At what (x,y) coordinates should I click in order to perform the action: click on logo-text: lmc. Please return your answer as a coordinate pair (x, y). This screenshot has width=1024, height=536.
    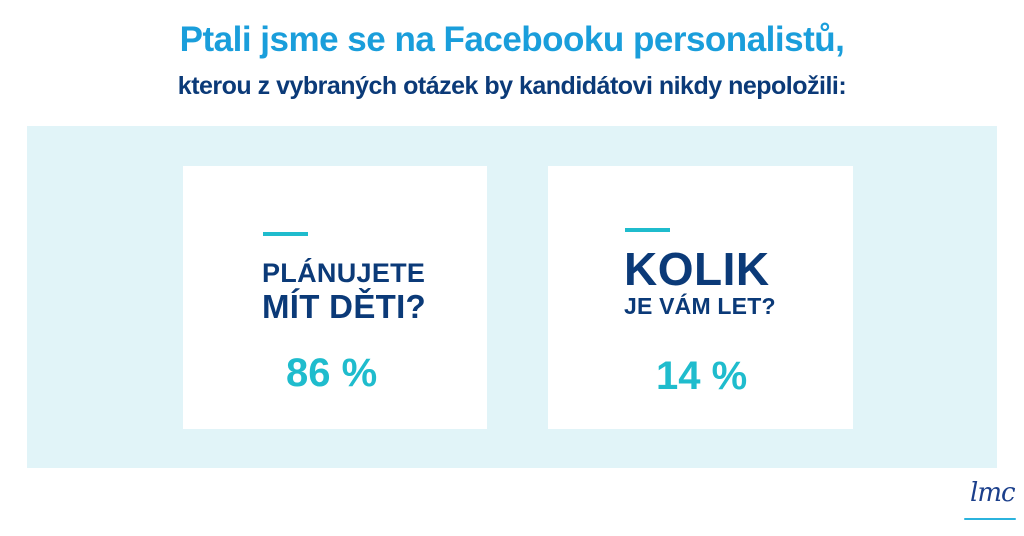
    Looking at the image, I should click on (993, 493).